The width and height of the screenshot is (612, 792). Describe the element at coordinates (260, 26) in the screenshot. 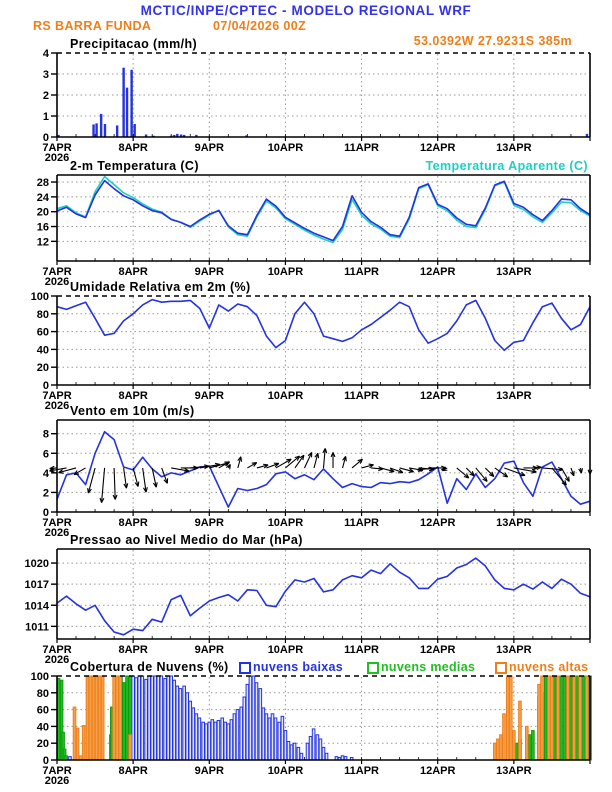

I see `run-datetime: 07/04/2026 00Z` at that location.